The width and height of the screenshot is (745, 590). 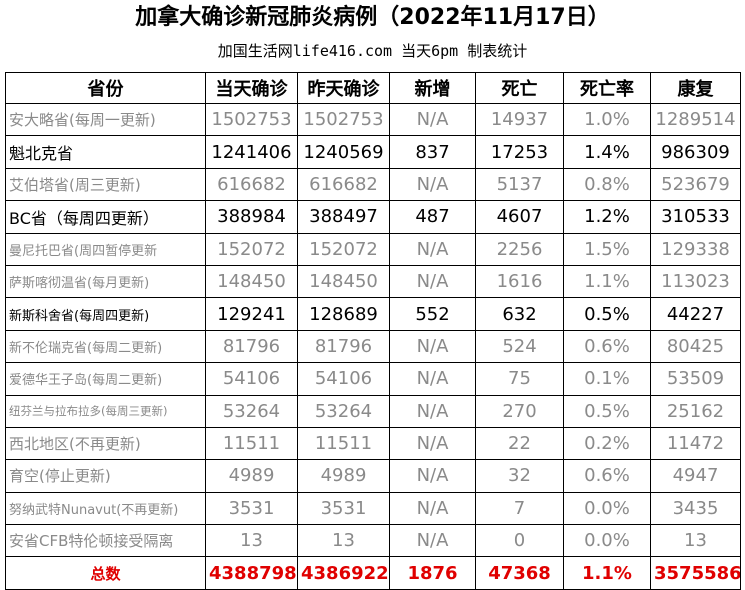 I want to click on cell-province: 萨斯喀彻温省(每月更新), so click(x=105, y=281).